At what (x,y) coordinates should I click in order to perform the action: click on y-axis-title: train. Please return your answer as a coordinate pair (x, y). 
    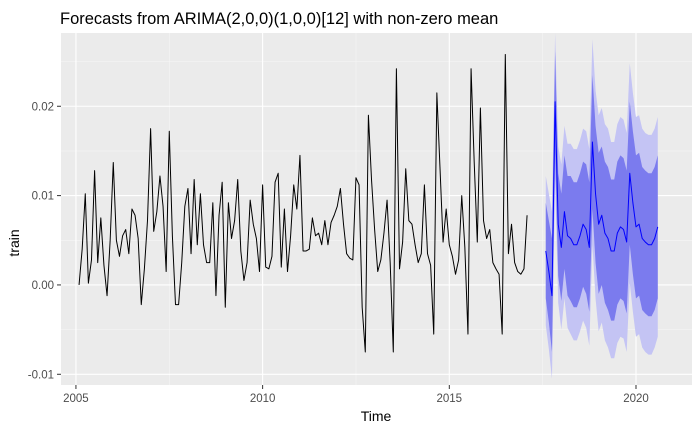
    Looking at the image, I should click on (14, 242).